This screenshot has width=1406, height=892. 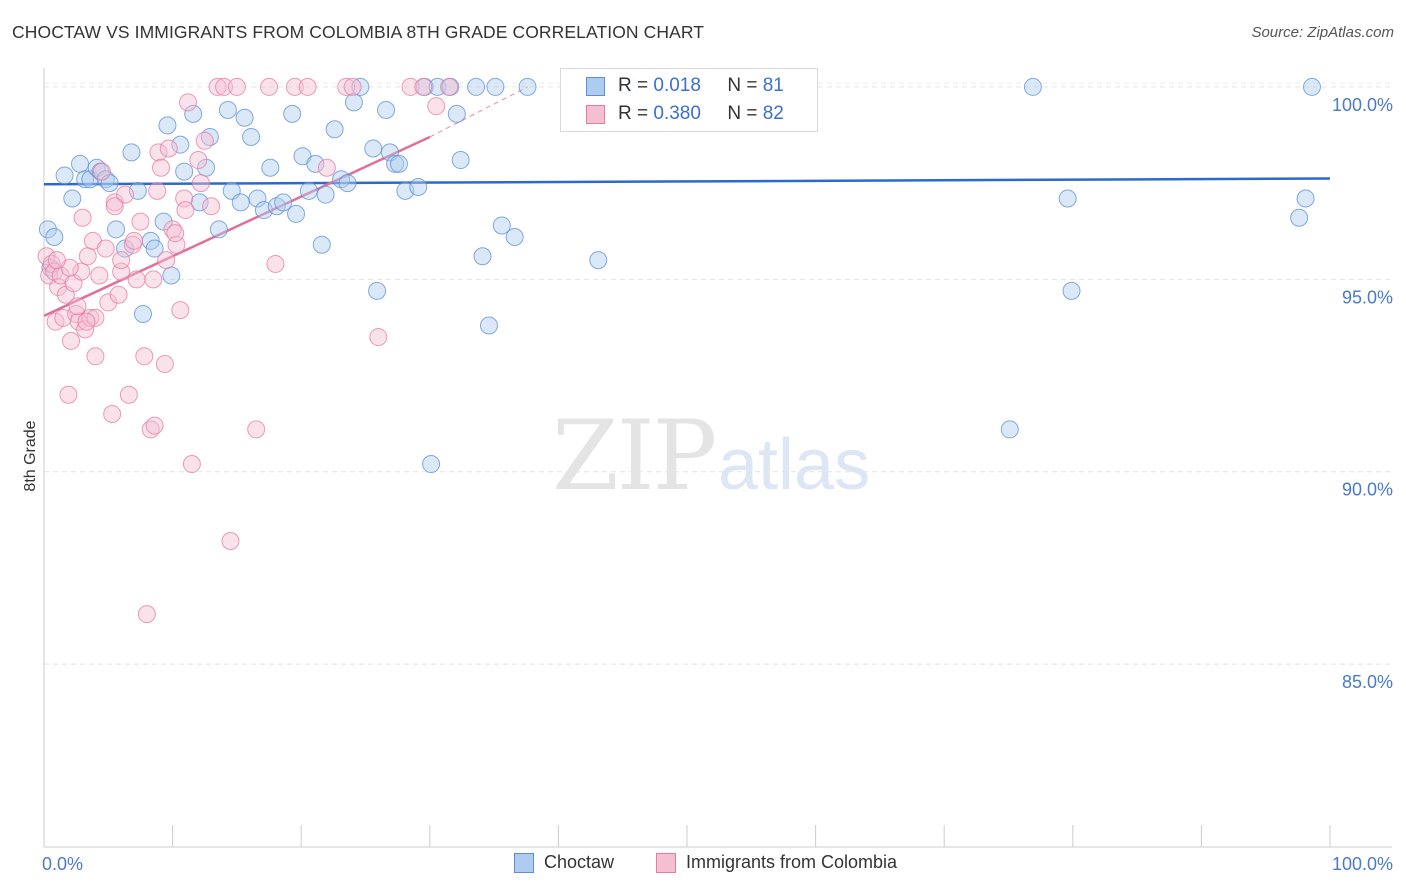 What do you see at coordinates (478, 112) in the screenshot?
I see `colombia-trend-extension` at bounding box center [478, 112].